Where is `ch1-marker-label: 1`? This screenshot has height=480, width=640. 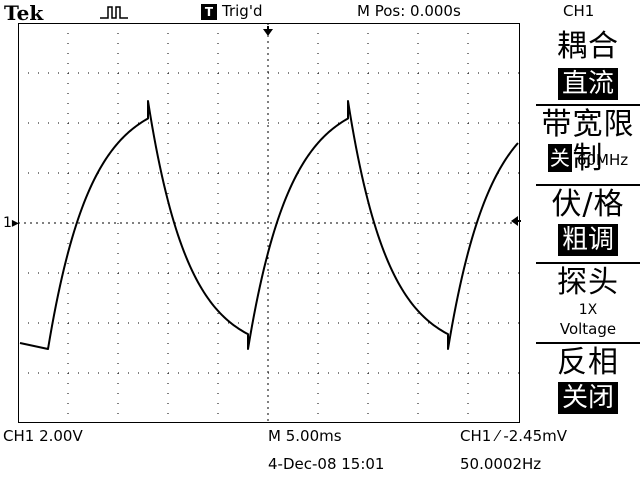 ch1-marker-label: 1 is located at coordinates (7, 223).